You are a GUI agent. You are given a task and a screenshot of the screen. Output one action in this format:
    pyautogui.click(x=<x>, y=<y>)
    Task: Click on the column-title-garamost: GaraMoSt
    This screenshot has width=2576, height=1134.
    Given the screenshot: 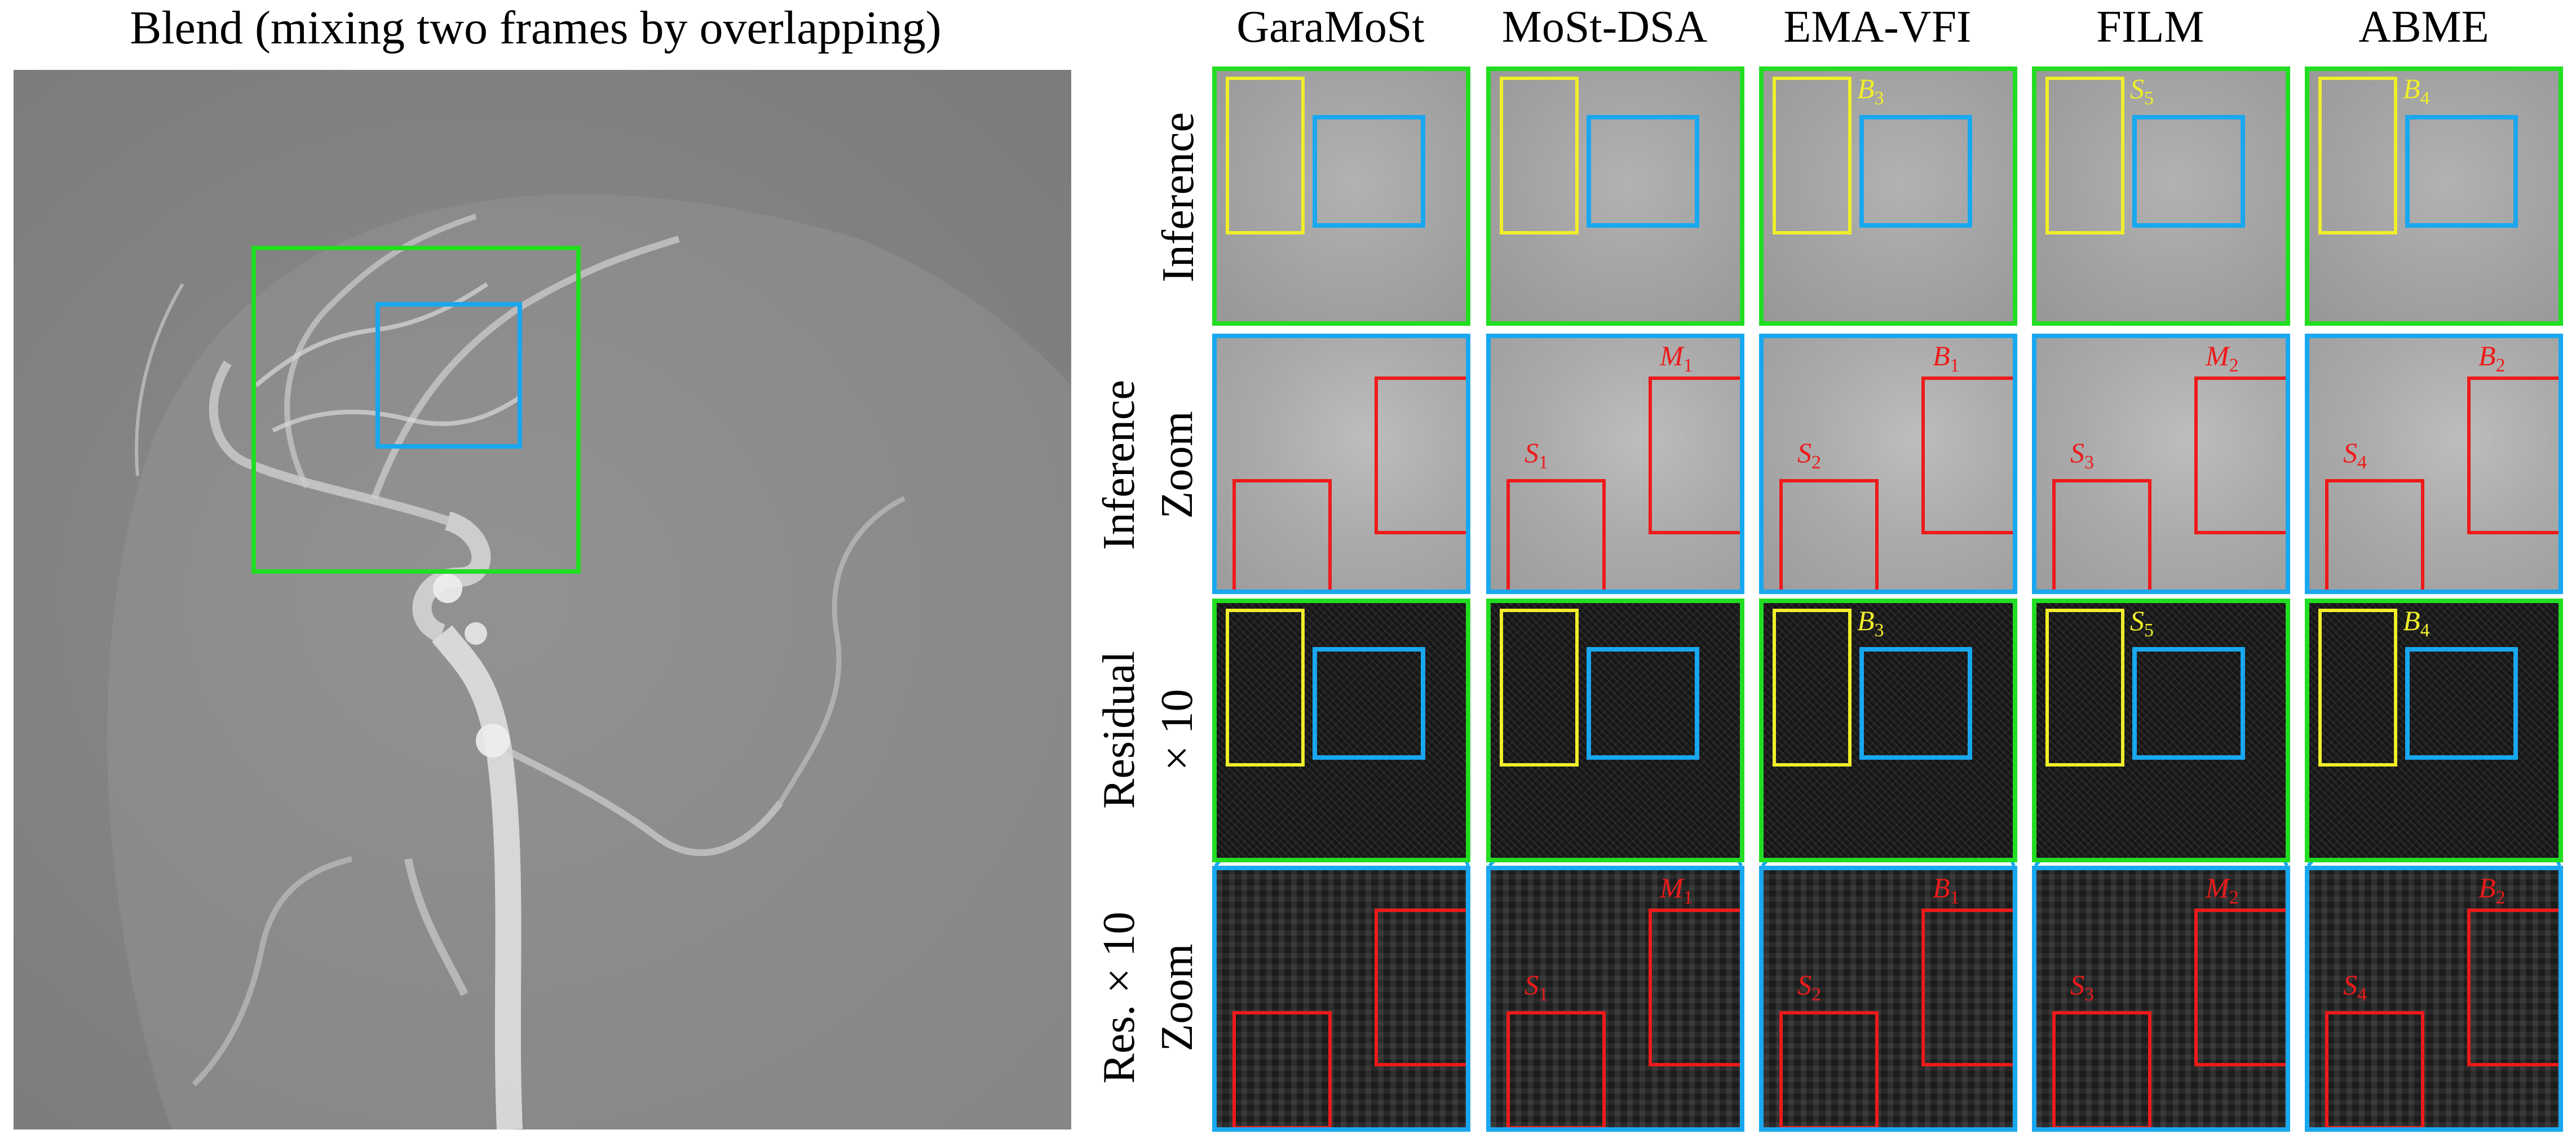 What is the action you would take?
    pyautogui.click(x=1331, y=27)
    